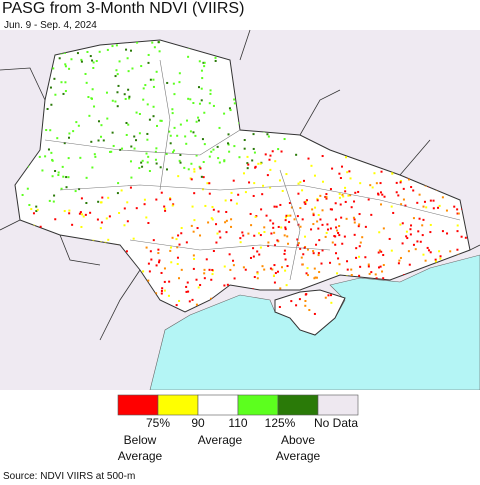 This screenshot has height=485, width=480. What do you see at coordinates (140, 448) in the screenshot?
I see `legend-group-label: Below Average` at bounding box center [140, 448].